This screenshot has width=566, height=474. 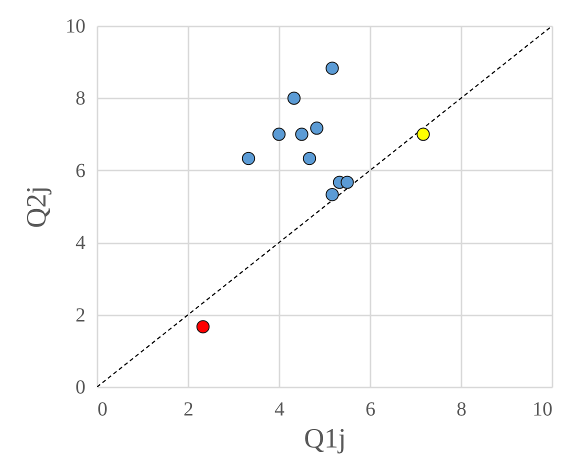 What do you see at coordinates (81, 315) in the screenshot?
I see `y-tick-label: 2` at bounding box center [81, 315].